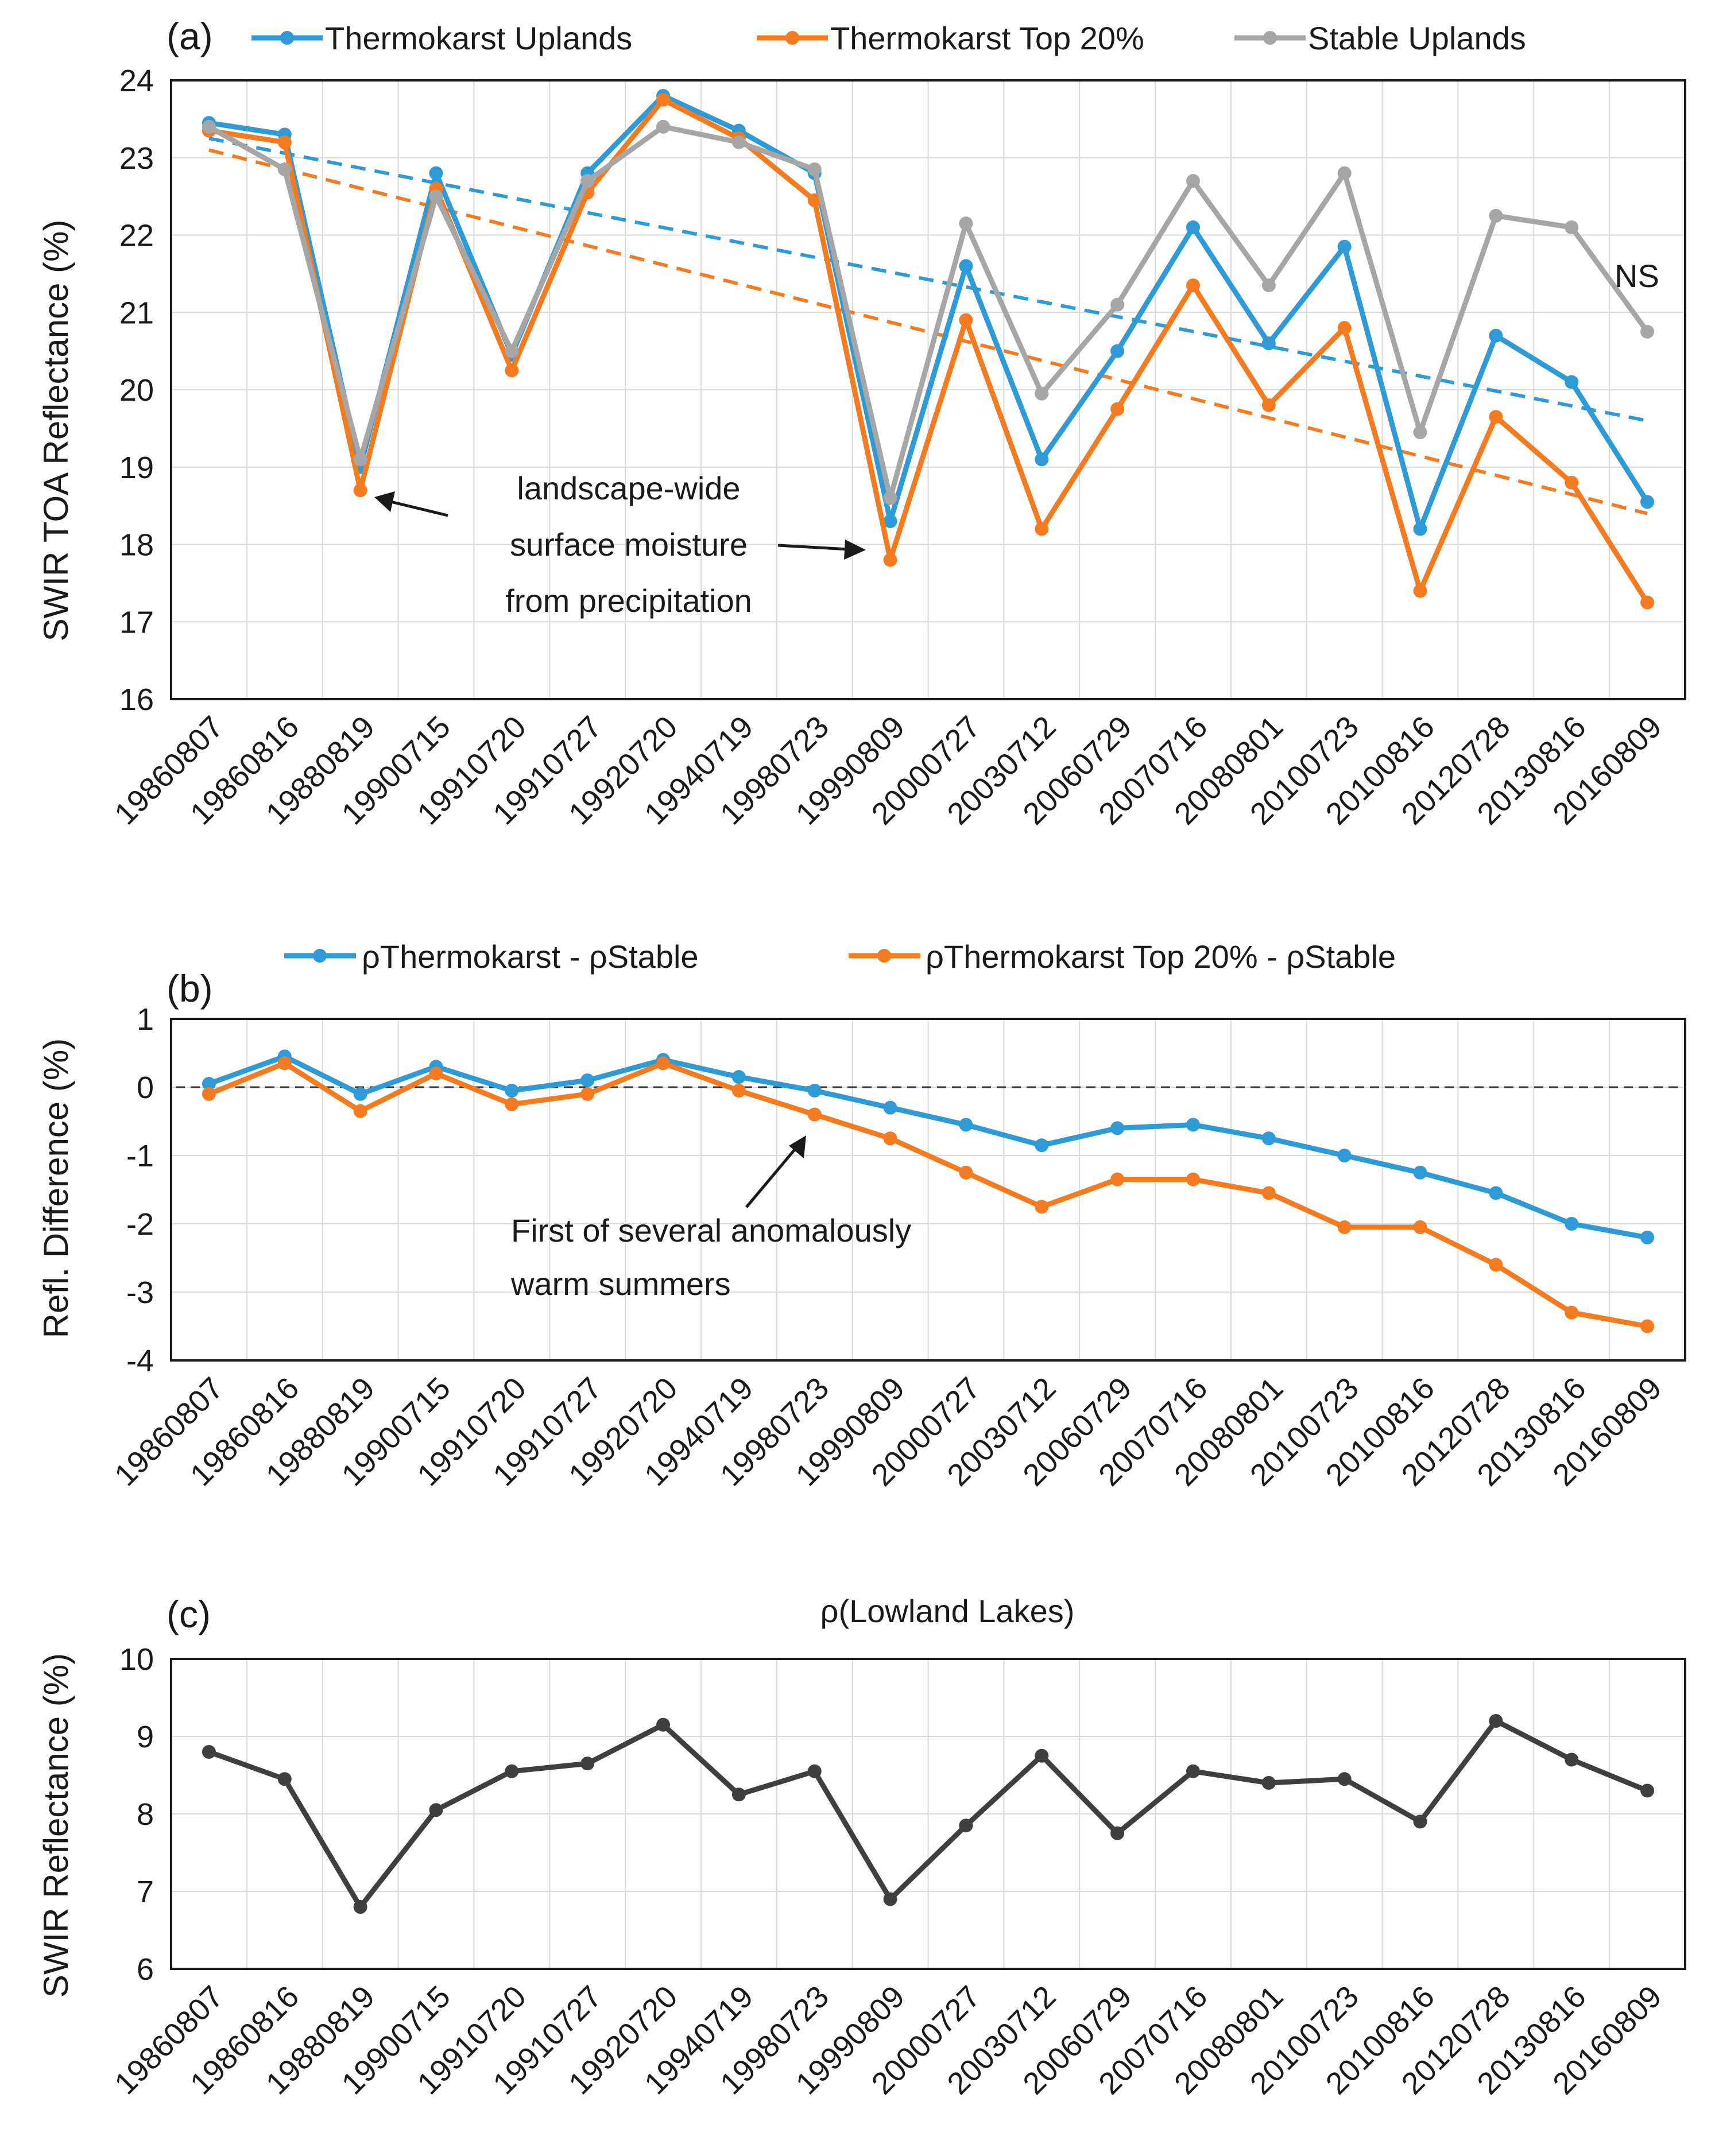 The image size is (1715, 2156). What do you see at coordinates (287, 38) in the screenshot?
I see `legend-a-marker-thermokarst-uplands` at bounding box center [287, 38].